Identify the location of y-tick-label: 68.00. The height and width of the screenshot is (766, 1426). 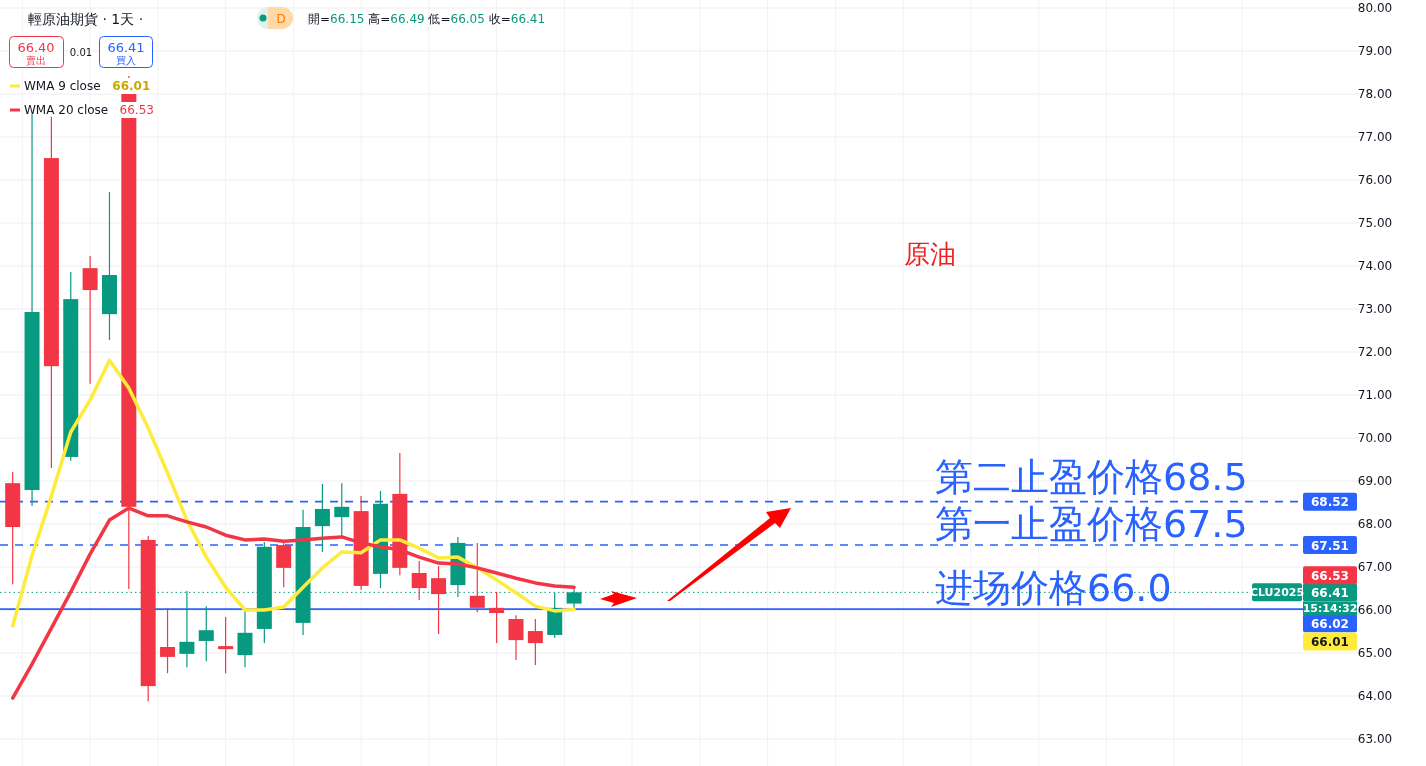
(1375, 524).